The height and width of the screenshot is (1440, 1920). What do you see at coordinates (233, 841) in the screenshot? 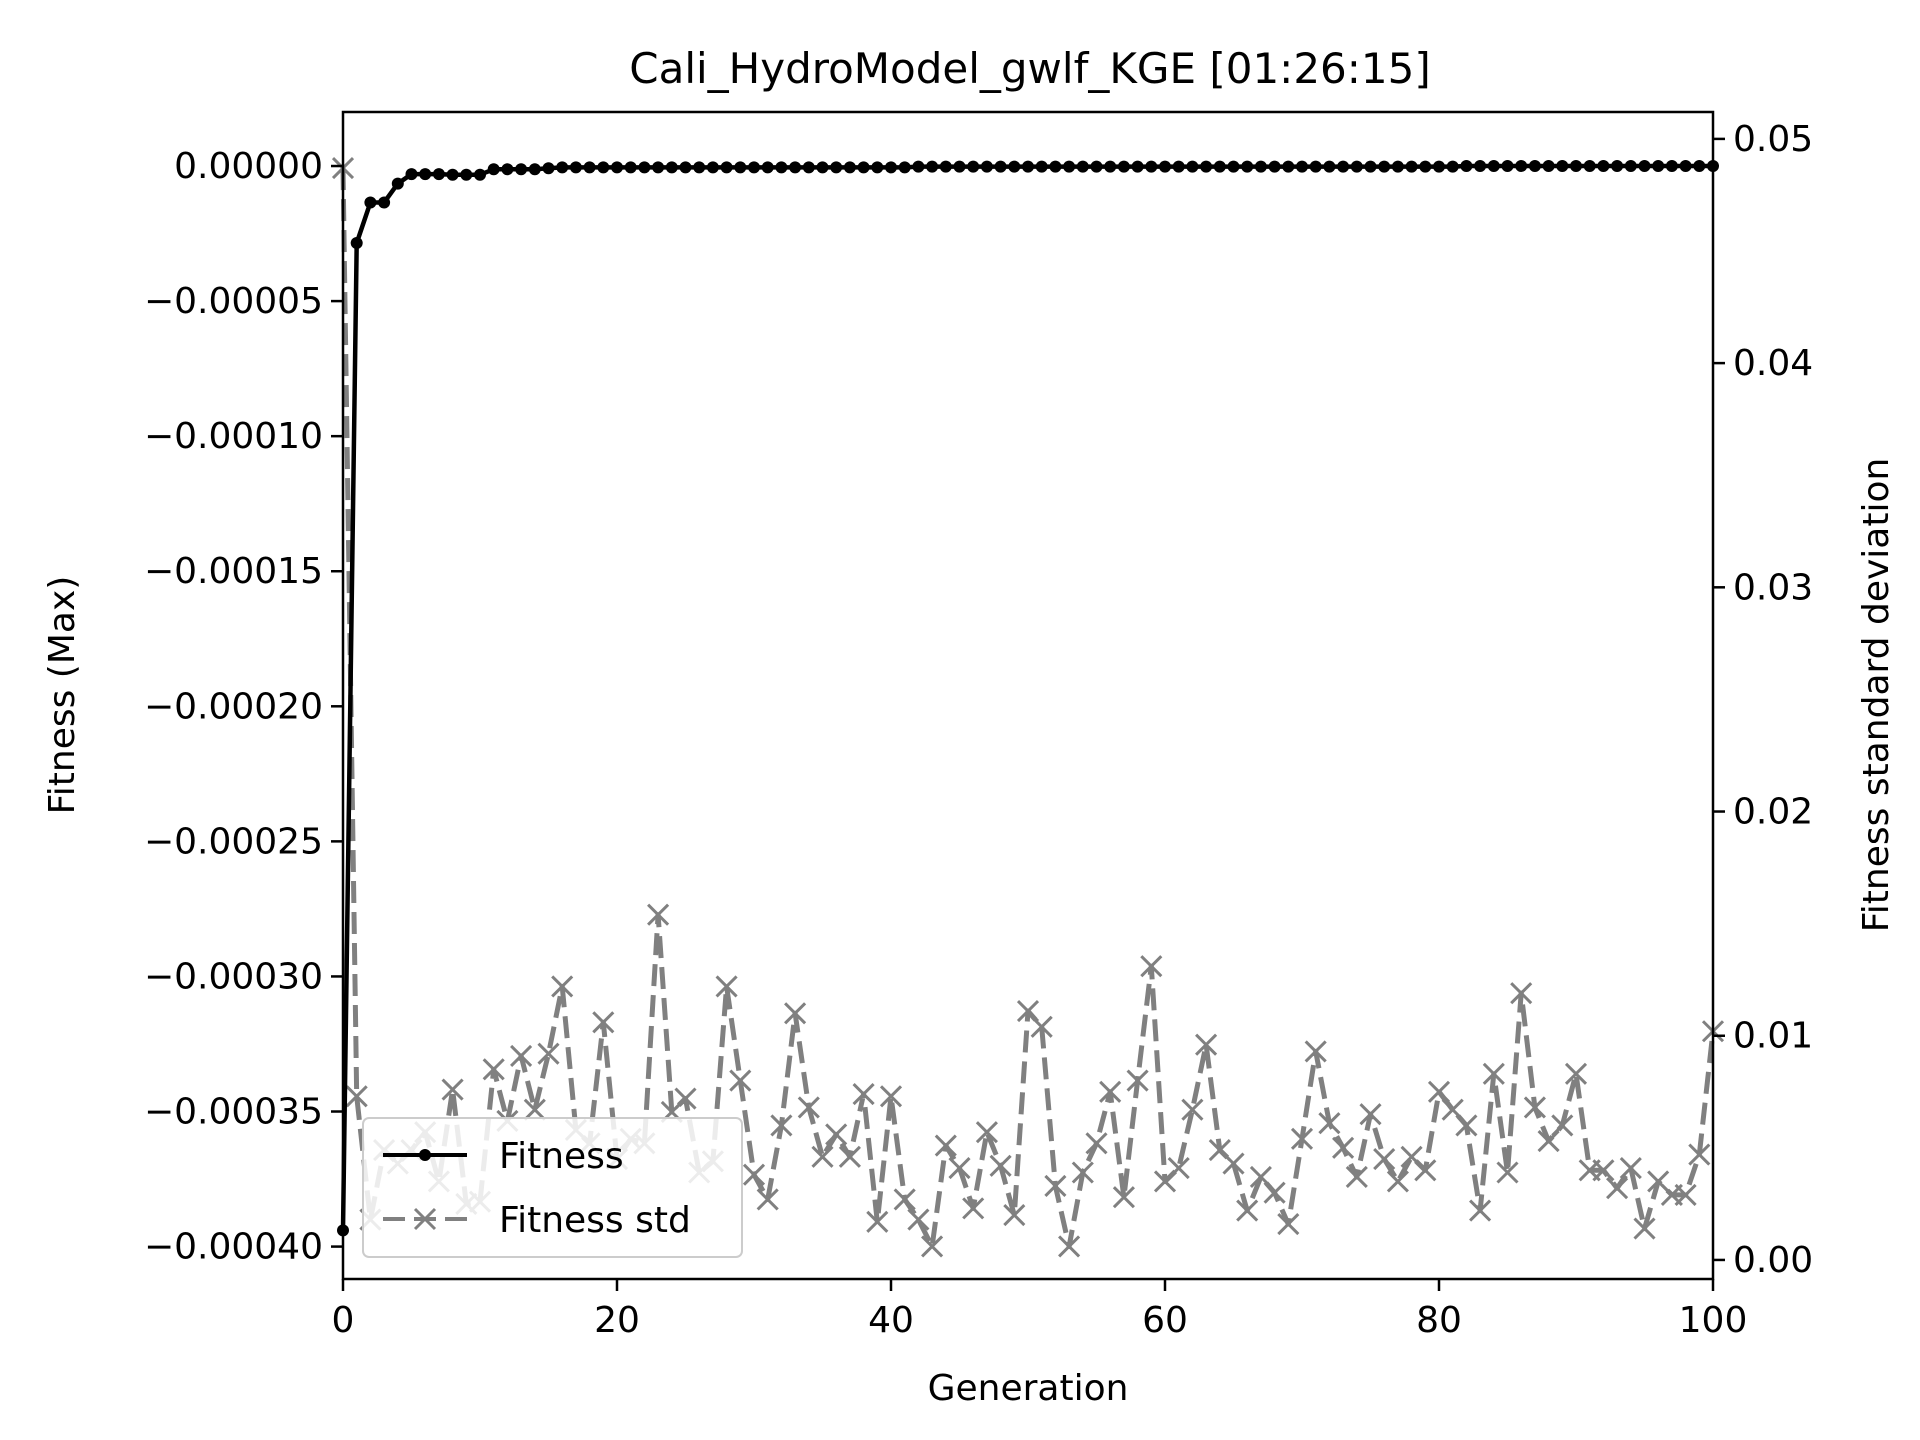
I see `y-tick-label: −0.00025` at bounding box center [233, 841].